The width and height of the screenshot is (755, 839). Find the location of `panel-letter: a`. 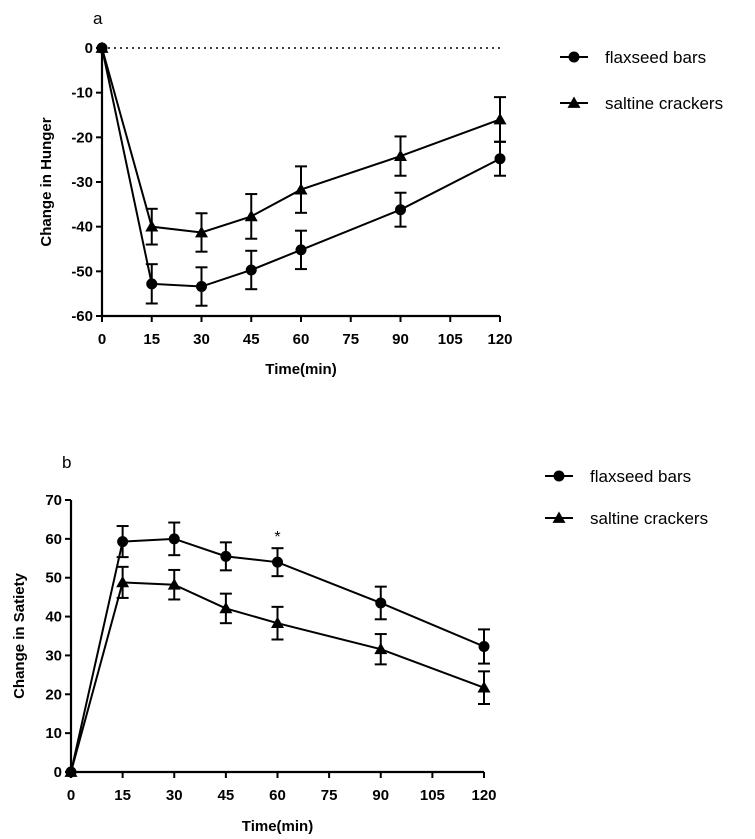

panel-letter: a is located at coordinates (98, 18).